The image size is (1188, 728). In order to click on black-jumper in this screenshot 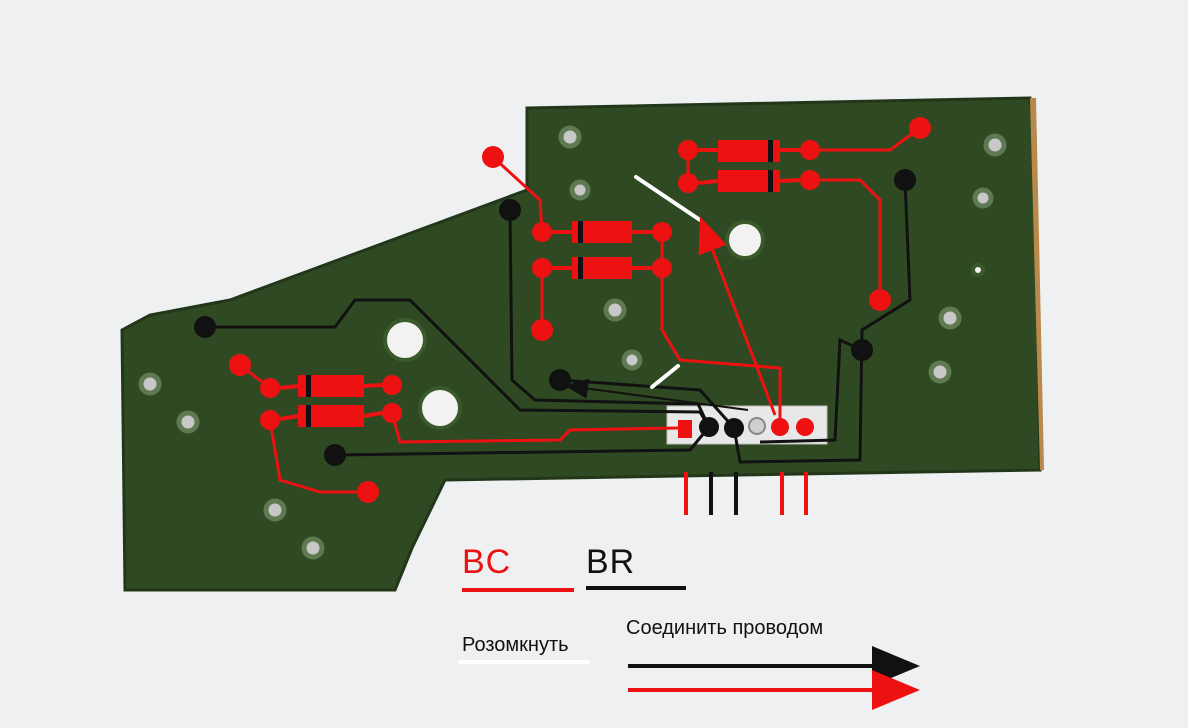, I will do `click(656, 394)`.